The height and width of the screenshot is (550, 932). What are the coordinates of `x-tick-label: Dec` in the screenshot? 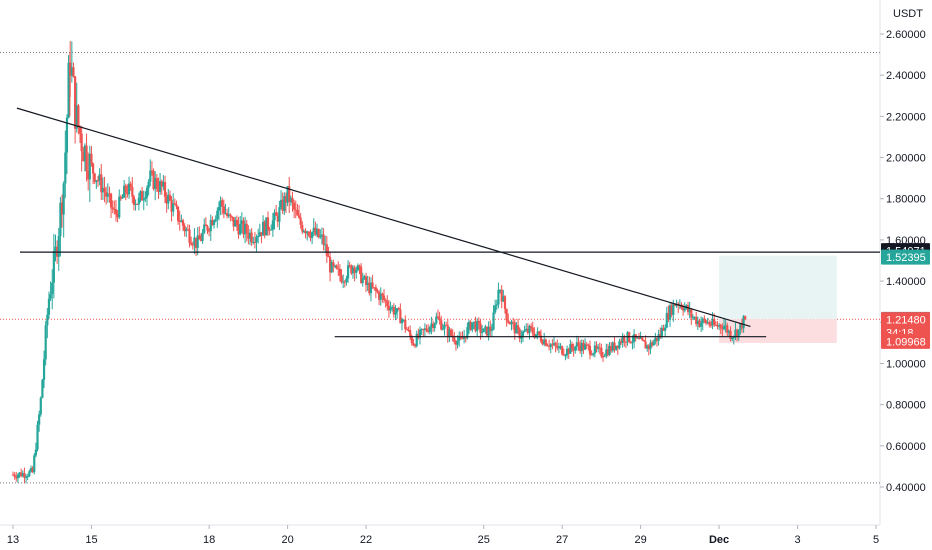 It's located at (719, 540).